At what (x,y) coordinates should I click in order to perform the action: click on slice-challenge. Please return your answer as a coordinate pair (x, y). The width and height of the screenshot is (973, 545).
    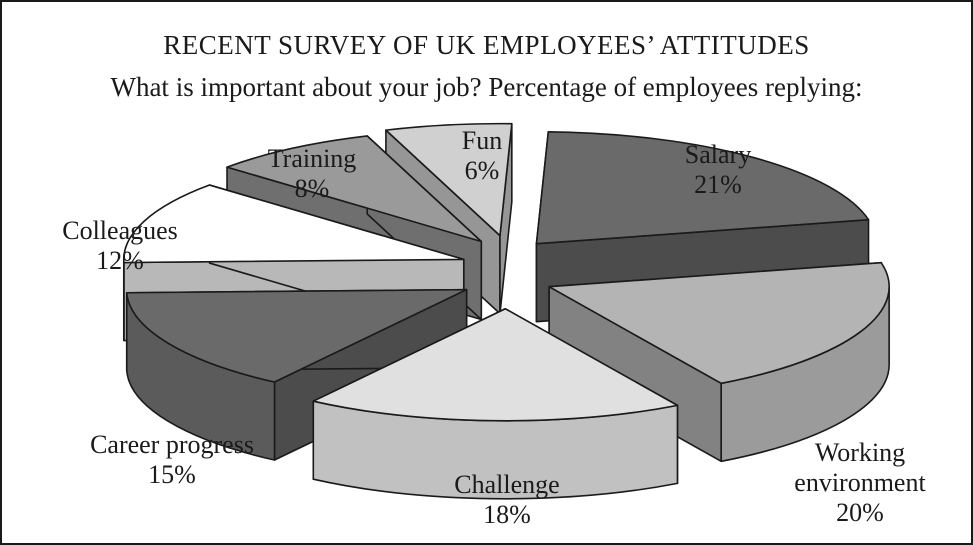
    Looking at the image, I should click on (495, 403).